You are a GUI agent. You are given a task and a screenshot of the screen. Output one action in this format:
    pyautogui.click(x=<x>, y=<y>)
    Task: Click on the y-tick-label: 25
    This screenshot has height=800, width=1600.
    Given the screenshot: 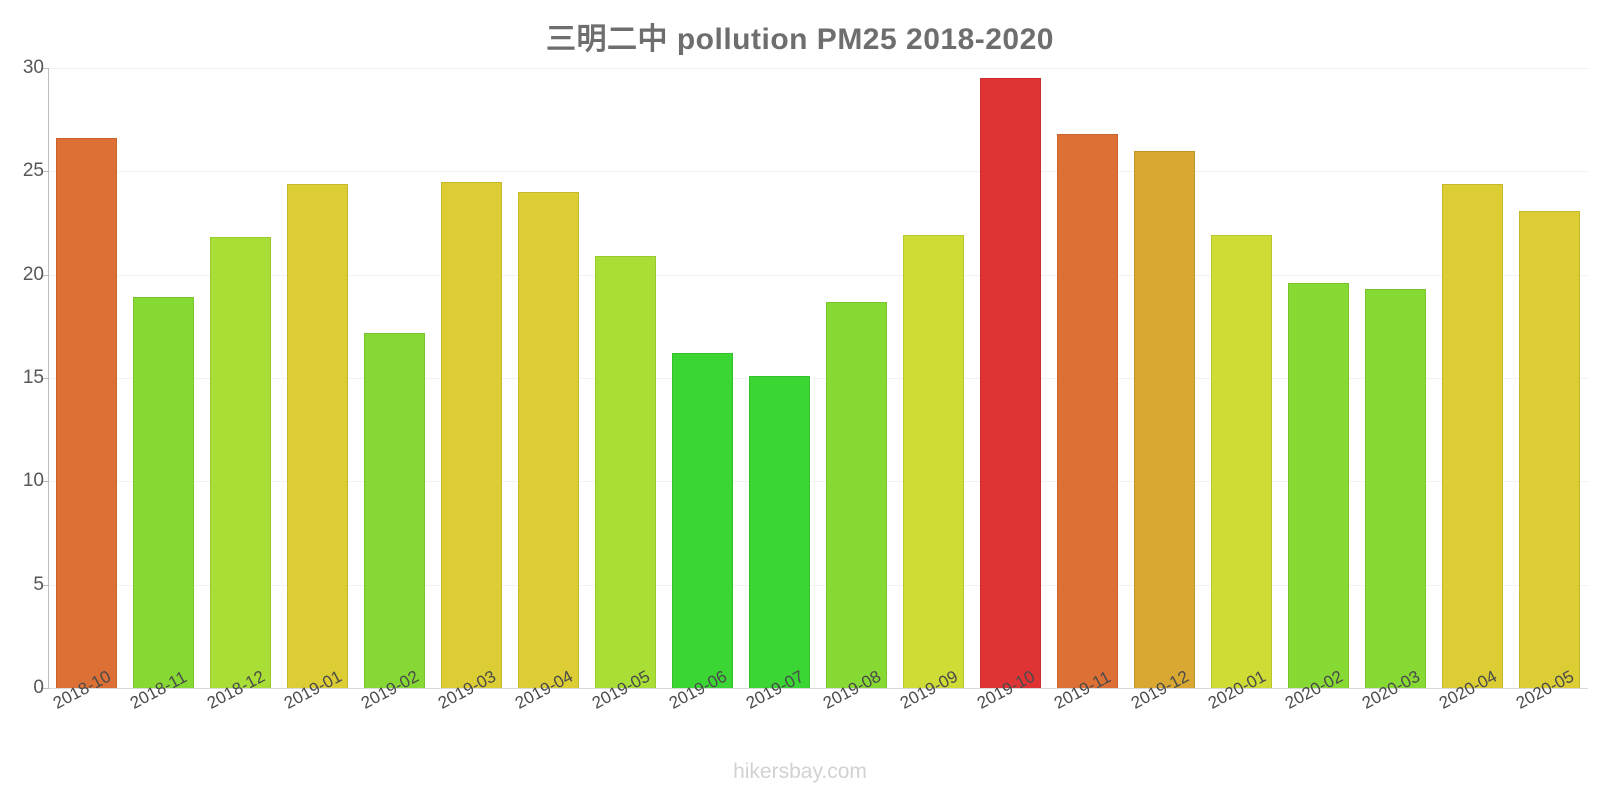 What is the action you would take?
    pyautogui.click(x=33, y=171)
    